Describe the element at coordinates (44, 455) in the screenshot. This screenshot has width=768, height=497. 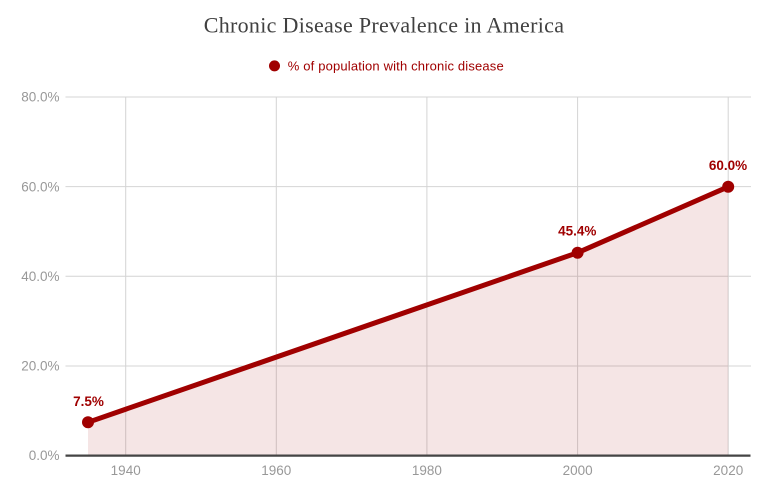
I see `svg-text: 0.0%` at that location.